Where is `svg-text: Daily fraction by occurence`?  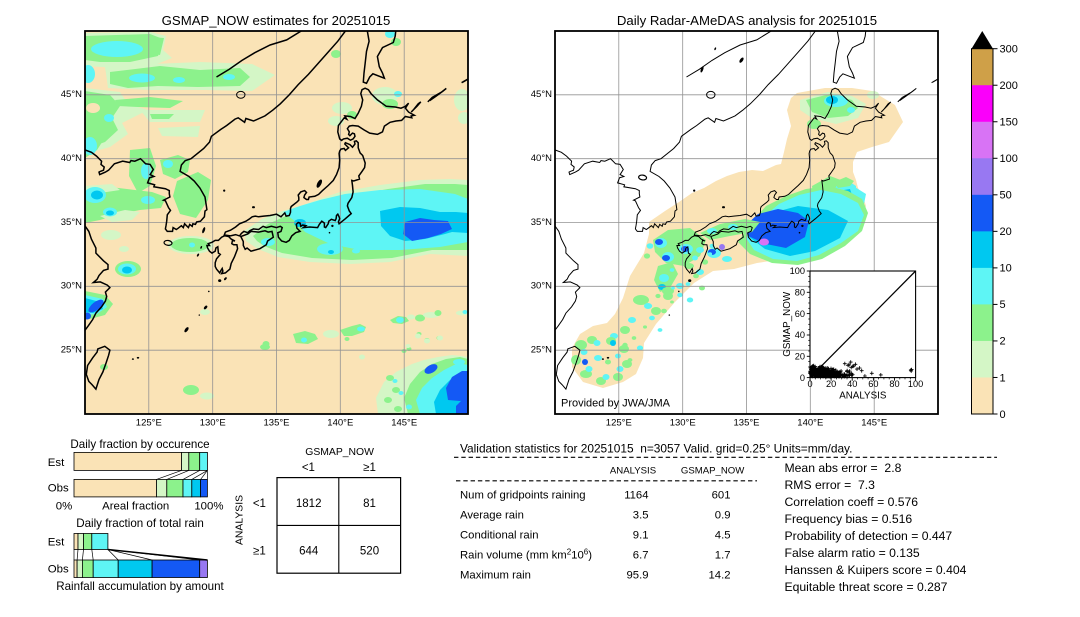
svg-text: Daily fraction by occurence is located at coordinates (139, 444).